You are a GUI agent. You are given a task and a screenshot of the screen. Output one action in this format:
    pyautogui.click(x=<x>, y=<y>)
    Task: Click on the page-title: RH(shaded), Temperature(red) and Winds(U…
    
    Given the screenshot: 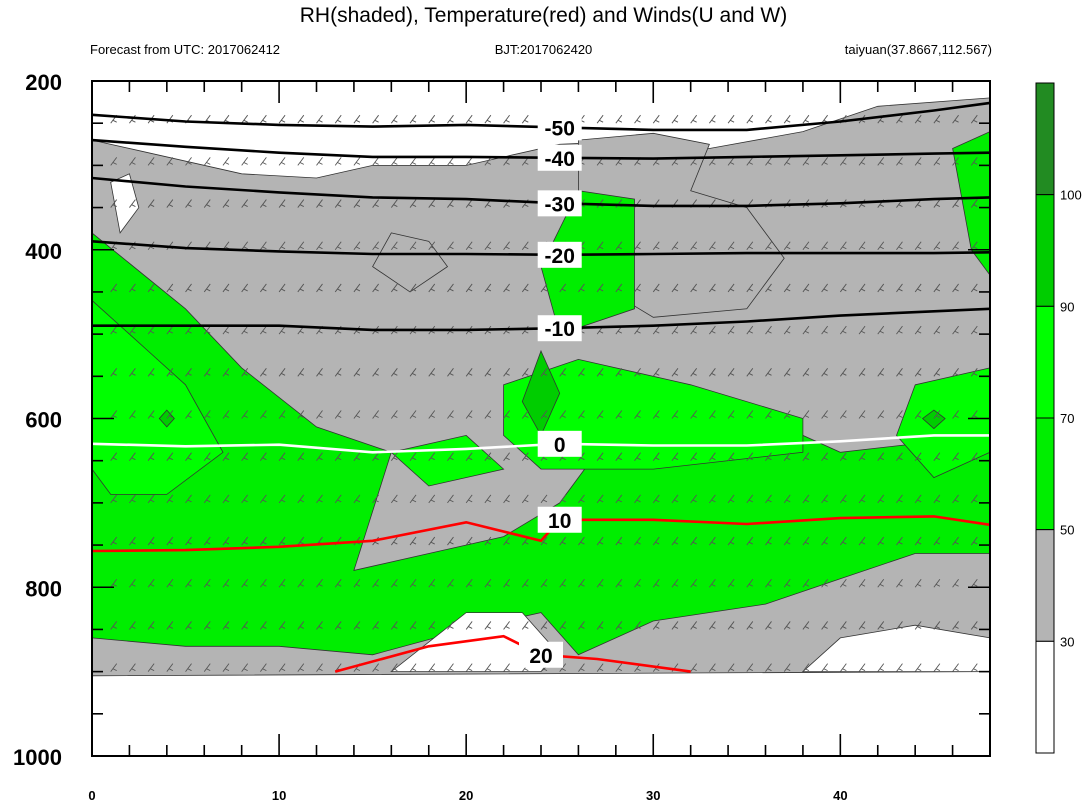 What is the action you would take?
    pyautogui.click(x=543, y=15)
    